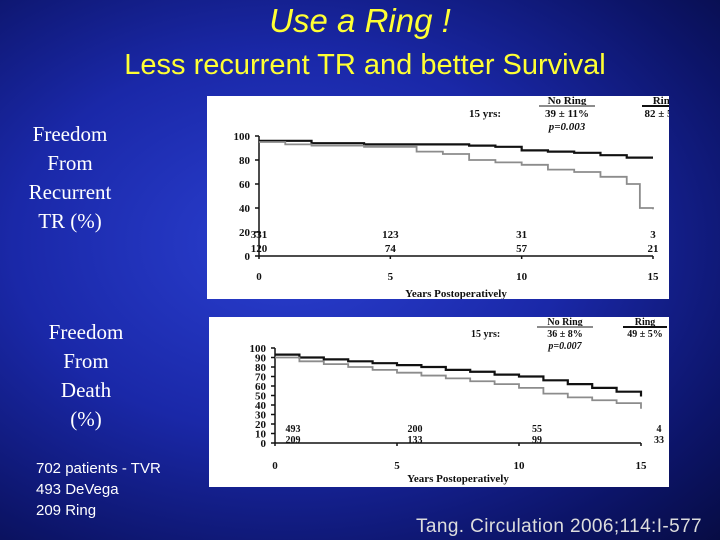  Describe the element at coordinates (565, 334) in the screenshot. I see `legend-value-no-ring: 36 ± 8%` at that location.